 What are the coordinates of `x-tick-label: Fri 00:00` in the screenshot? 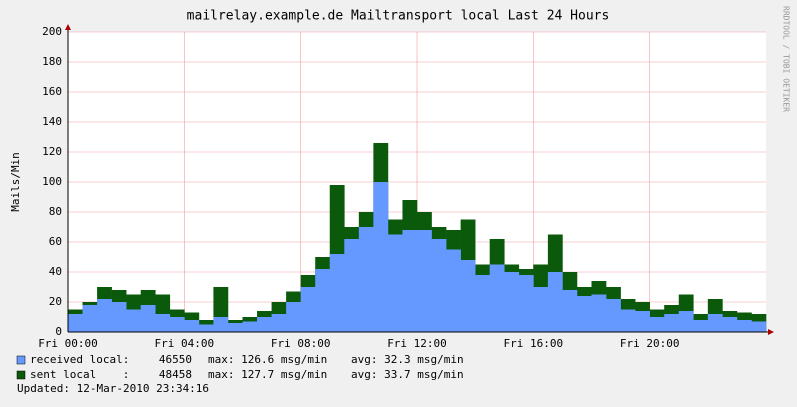 It's located at (68, 343).